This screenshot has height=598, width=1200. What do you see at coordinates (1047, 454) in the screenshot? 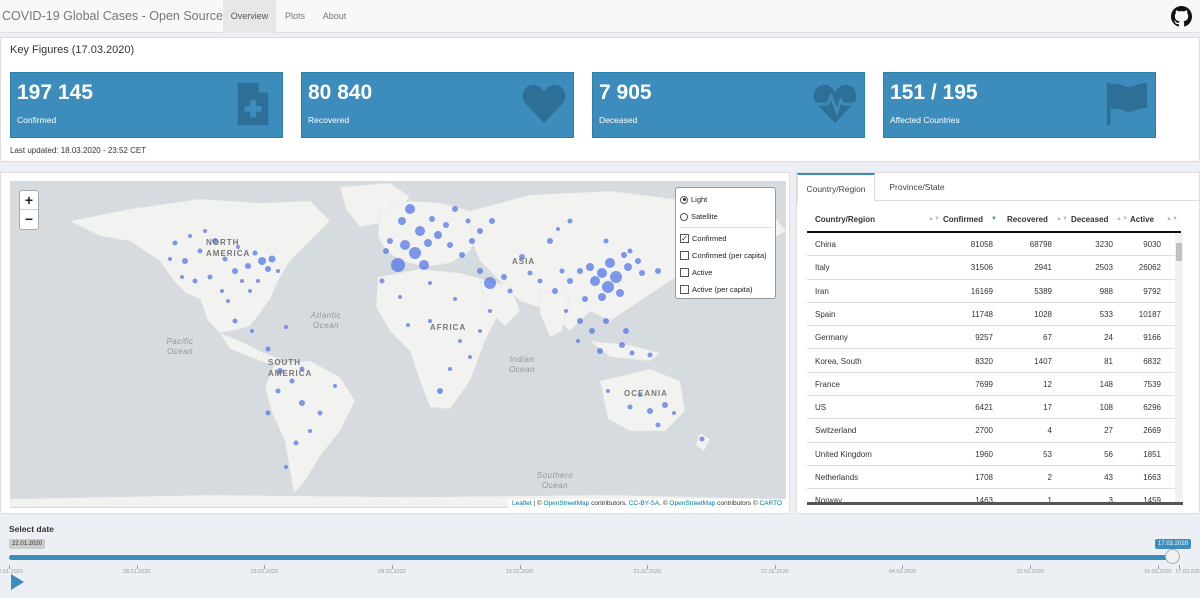
I see `cell-number: 53` at bounding box center [1047, 454].